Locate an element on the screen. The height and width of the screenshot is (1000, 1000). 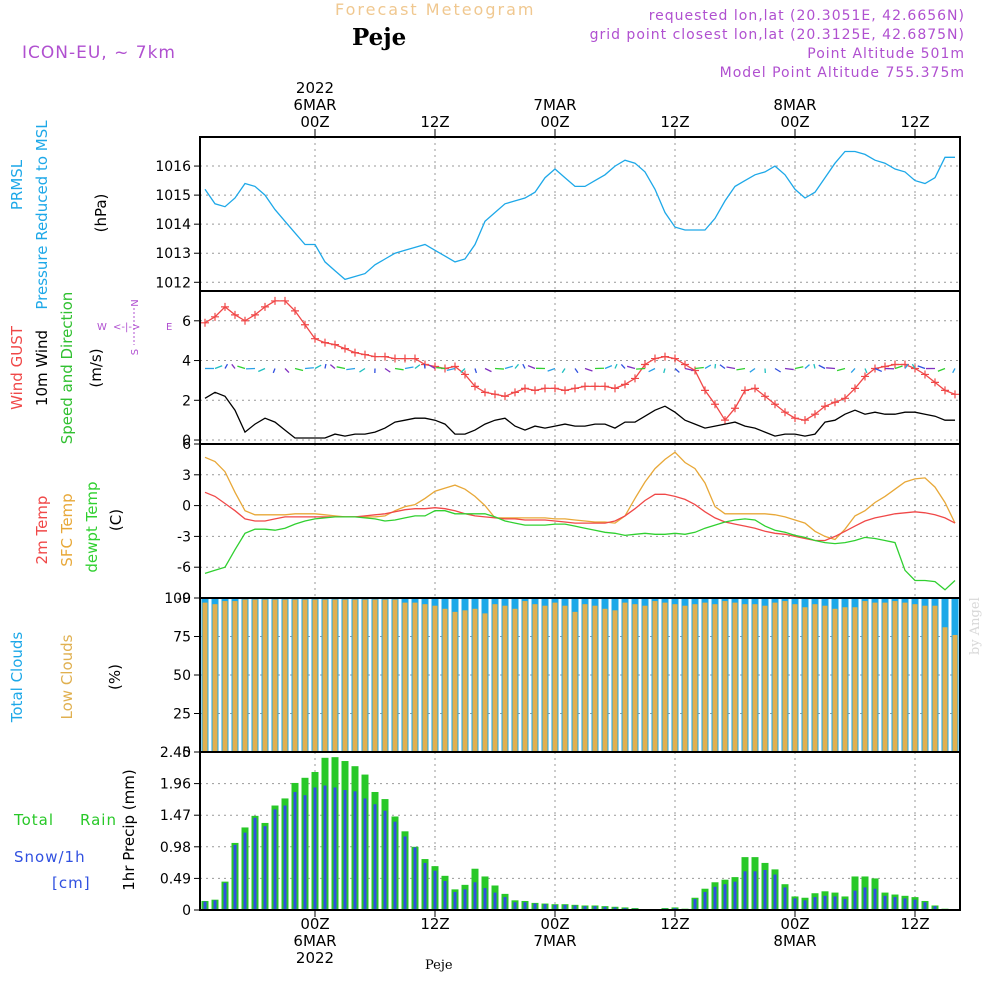
clouds-unit: (%) is located at coordinates (115, 677).